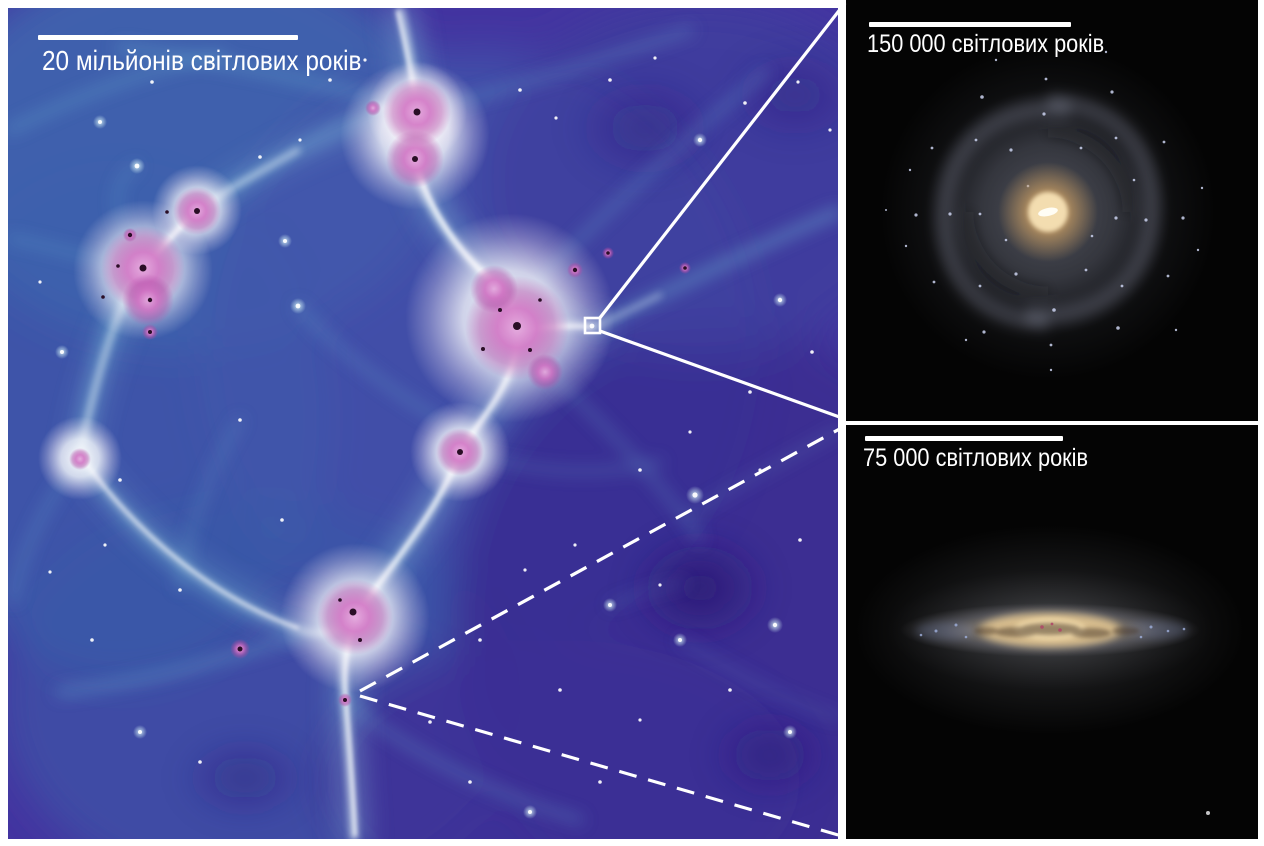 The image size is (1264, 846). Describe the element at coordinates (986, 44) in the screenshot. I see `scale-label-150000-ly: 150 000 світлових років` at that location.